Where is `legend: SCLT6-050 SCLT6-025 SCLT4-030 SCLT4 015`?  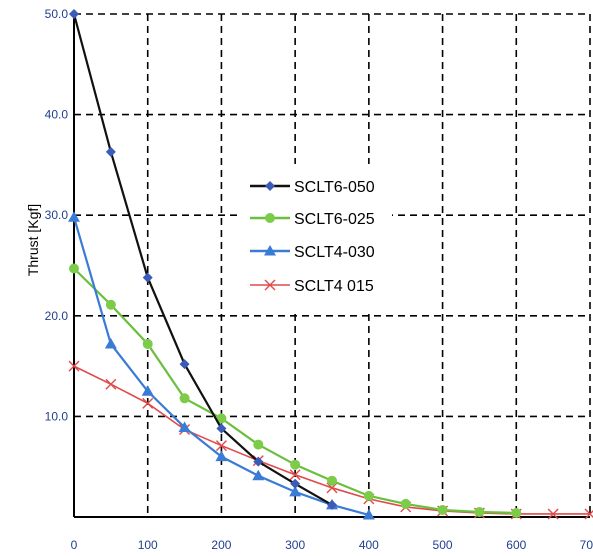
legend: SCLT6-050 SCLT6-025 SCLT4-030 SCLT4 015 is located at coordinates (317, 237).